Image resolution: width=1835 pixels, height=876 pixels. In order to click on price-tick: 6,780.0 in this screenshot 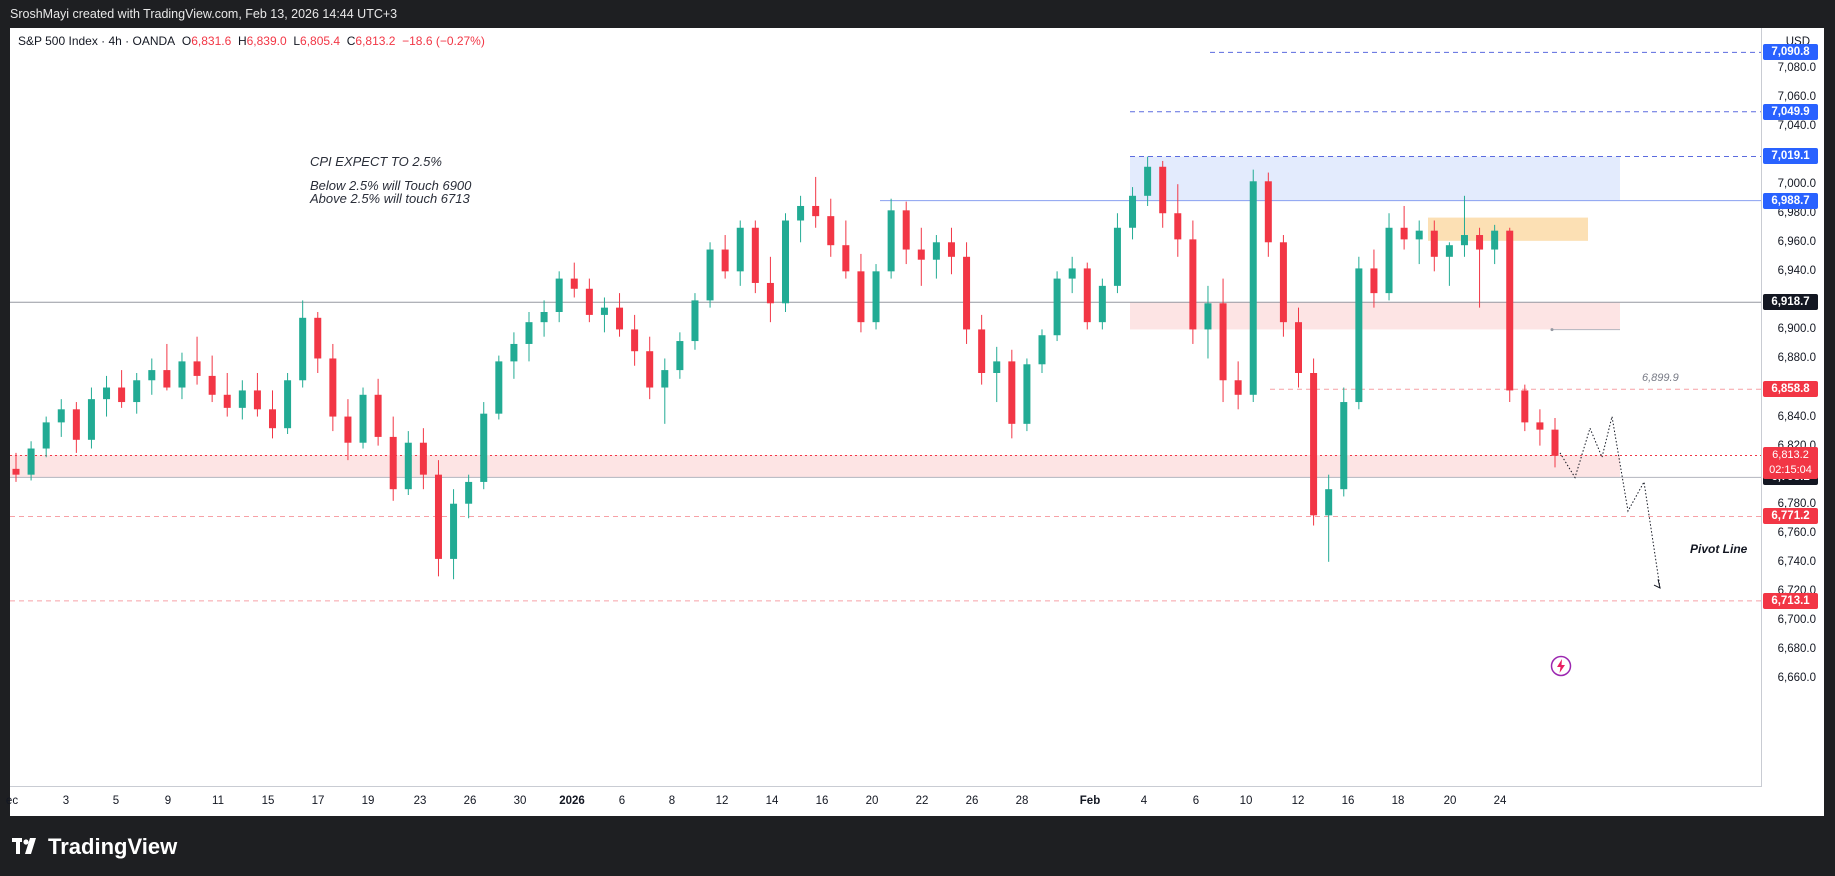, I will do `click(1796, 503)`.